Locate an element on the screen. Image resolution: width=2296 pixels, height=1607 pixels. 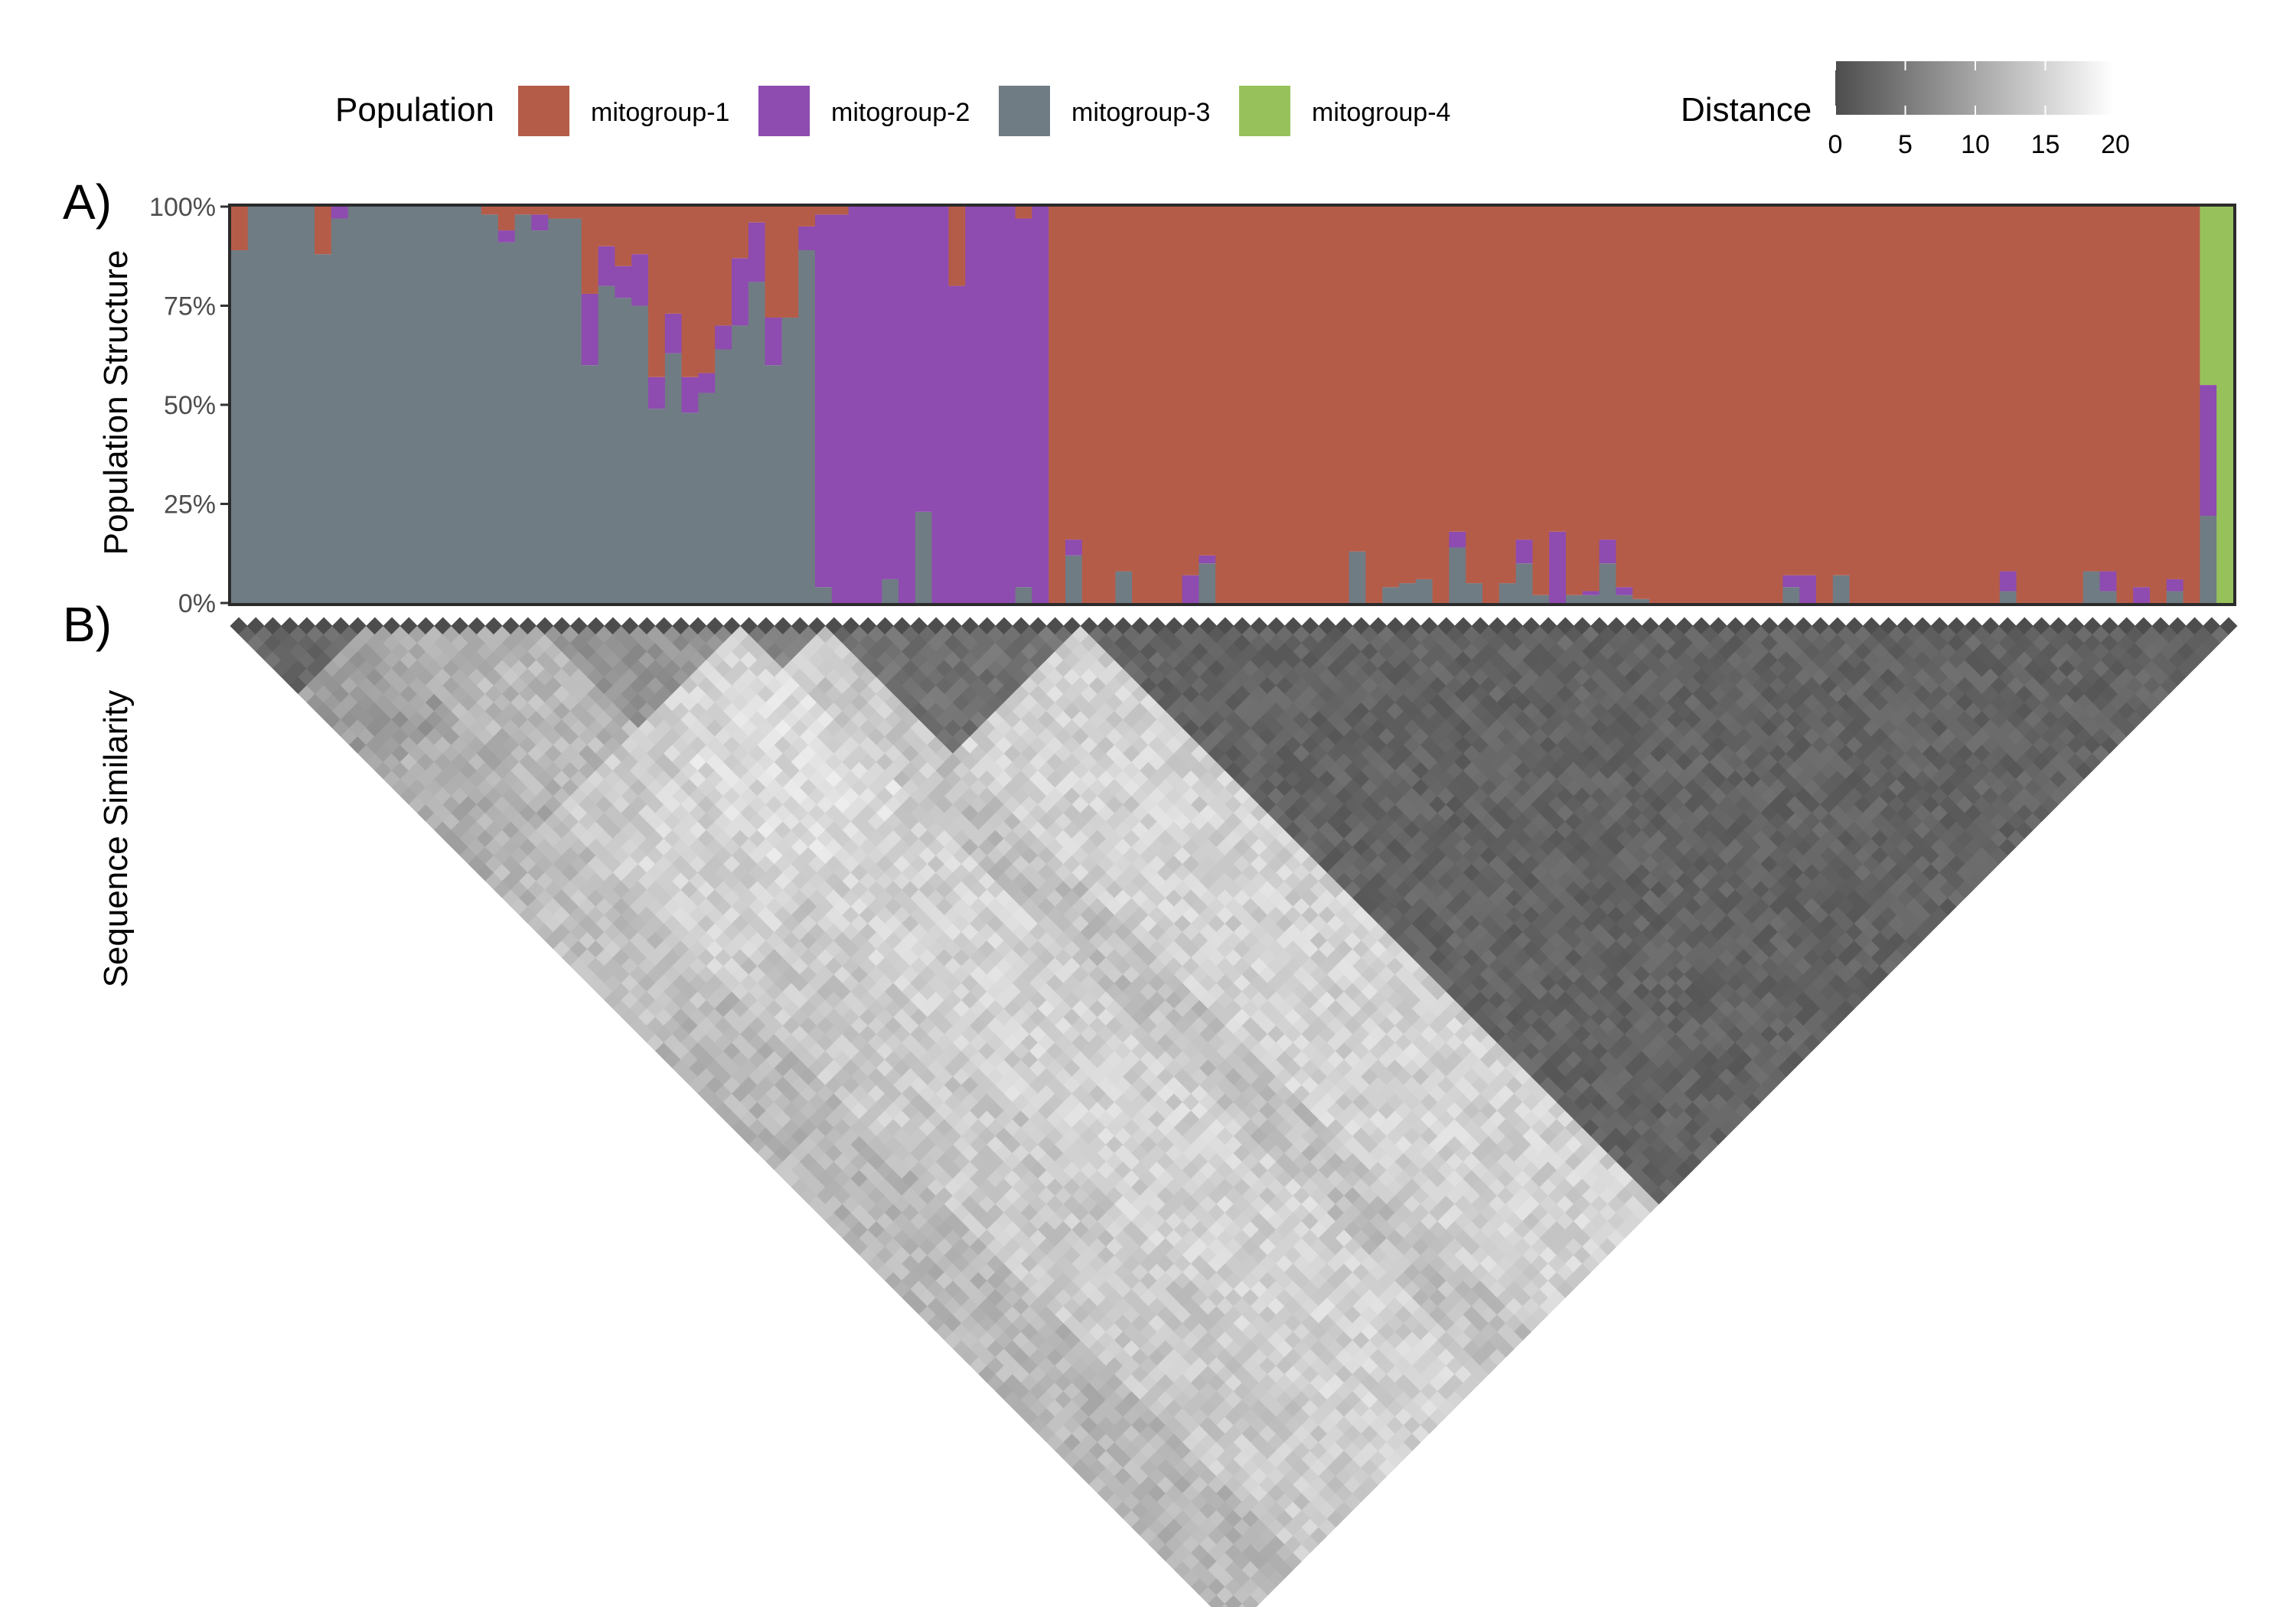
y-tick-label: 100% is located at coordinates (182, 207).